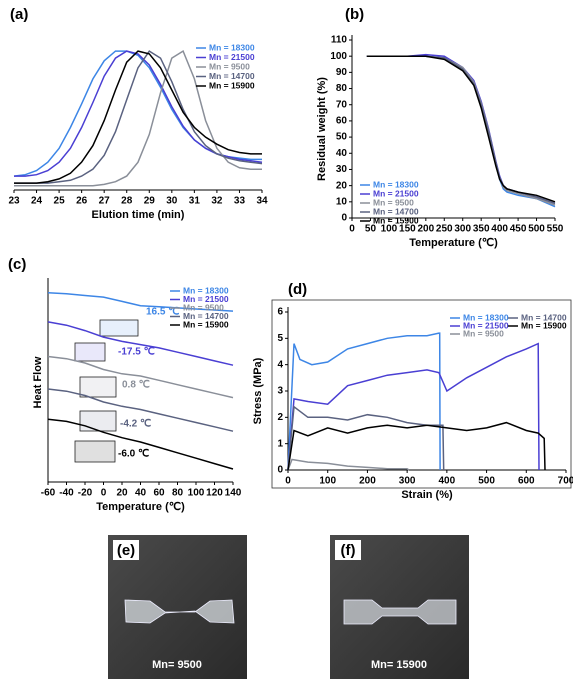 This screenshot has height=684, width=573. I want to click on x-tick-label: 50, so click(371, 229).